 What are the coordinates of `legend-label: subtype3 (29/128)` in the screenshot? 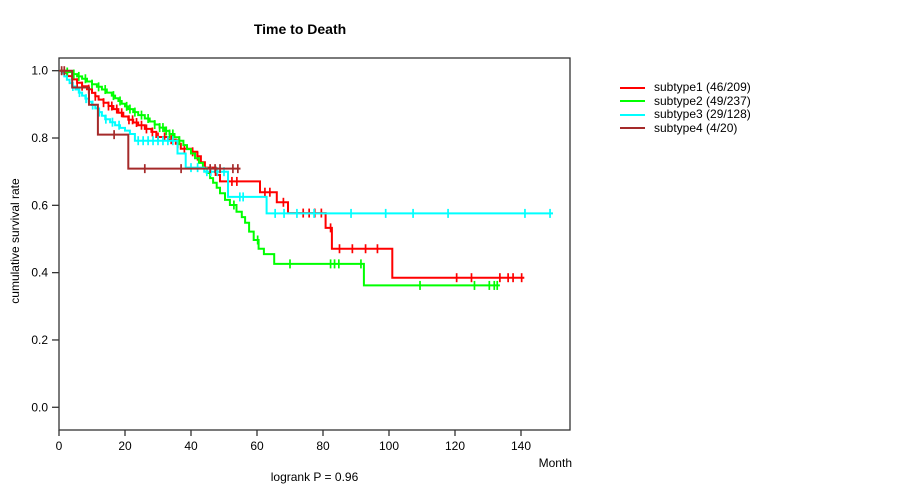 It's located at (702, 114).